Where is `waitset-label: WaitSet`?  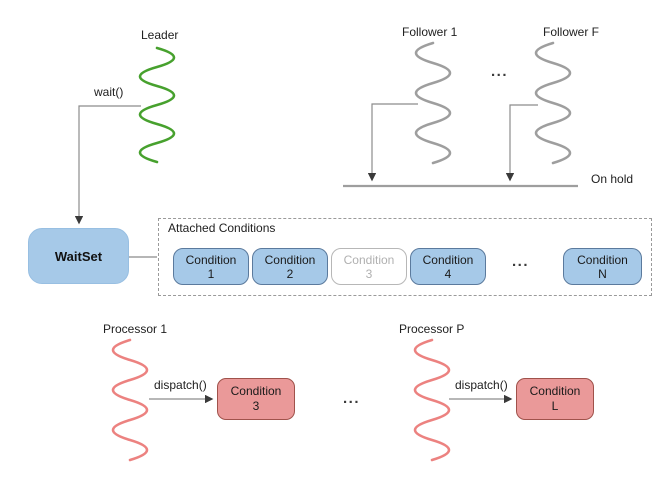
waitset-label: WaitSet is located at coordinates (78, 256).